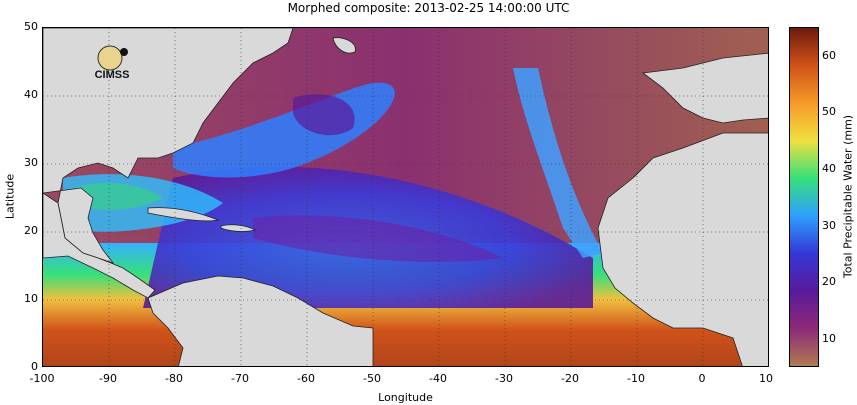  What do you see at coordinates (558, 163) in the screenshot?
I see `cold-front-band` at bounding box center [558, 163].